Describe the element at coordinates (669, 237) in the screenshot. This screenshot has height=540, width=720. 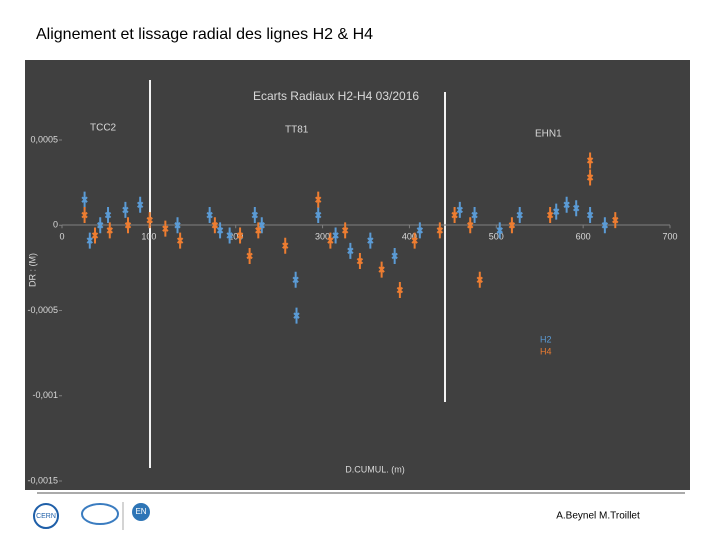
I see `x-tick-label: 700` at that location.